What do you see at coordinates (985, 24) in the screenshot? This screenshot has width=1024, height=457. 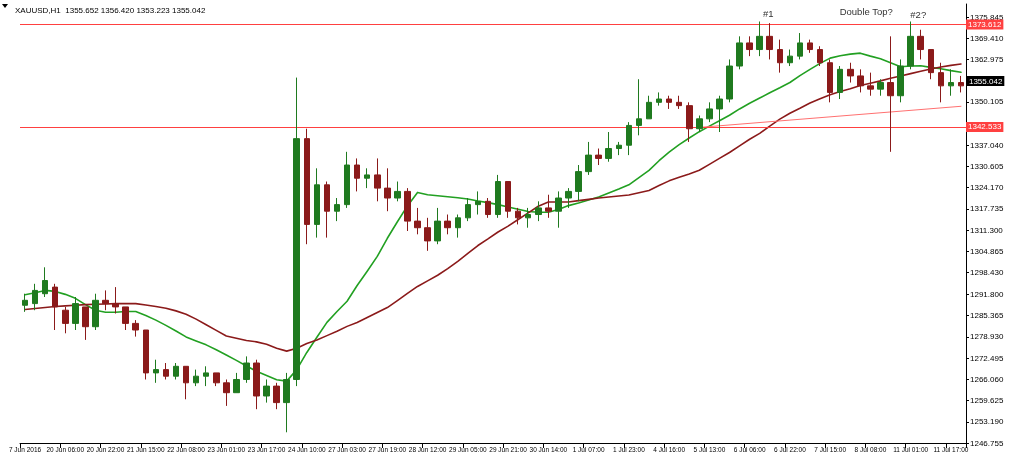 I see `ref-line-label: 1373.612` at bounding box center [985, 24].